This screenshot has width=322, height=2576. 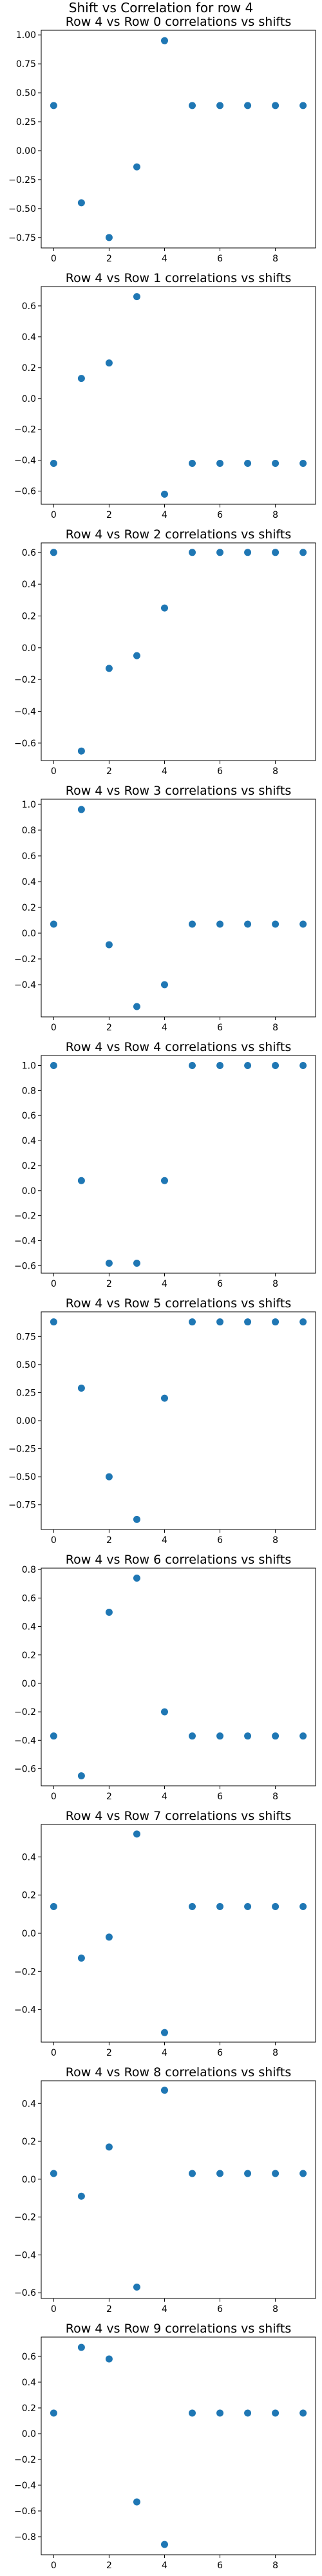 What do you see at coordinates (179, 534) in the screenshot?
I see `subplot-title: Row 4 vs Row 2 correlations vs shifts` at bounding box center [179, 534].